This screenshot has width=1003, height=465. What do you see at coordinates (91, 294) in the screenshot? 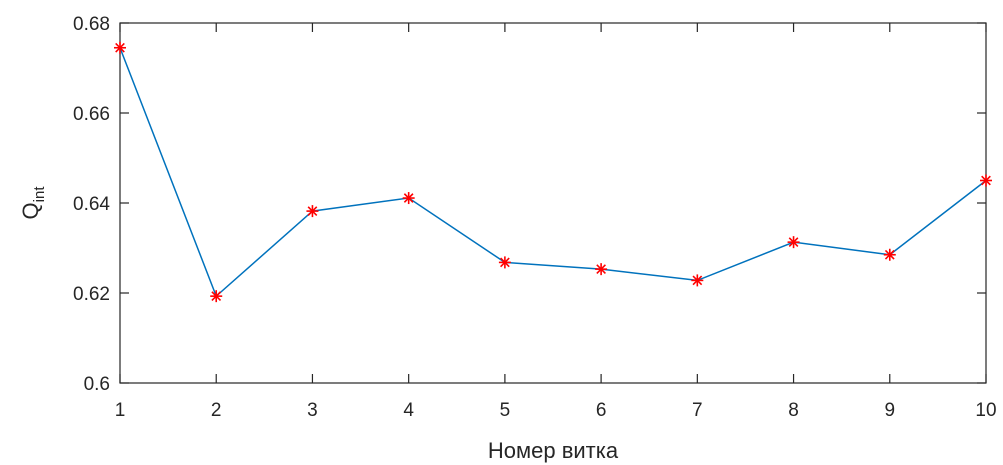
I see `y-tick-label: 0.62` at bounding box center [91, 294].